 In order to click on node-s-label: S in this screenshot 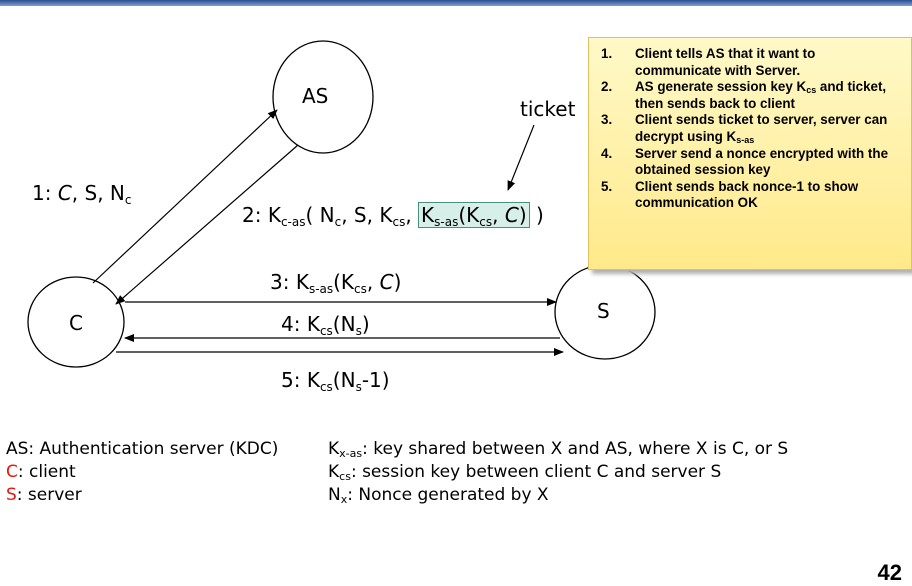, I will do `click(603, 311)`.